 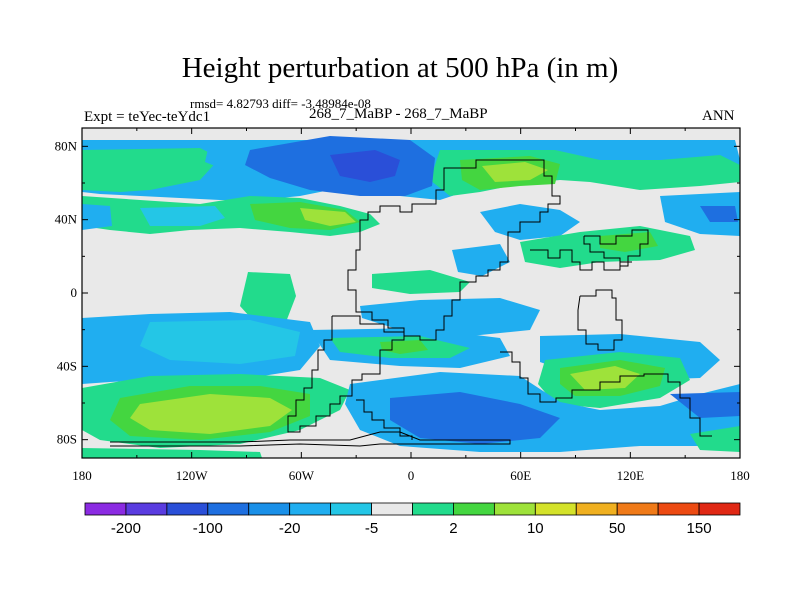 I want to click on colorbar-label: -5, so click(x=371, y=528).